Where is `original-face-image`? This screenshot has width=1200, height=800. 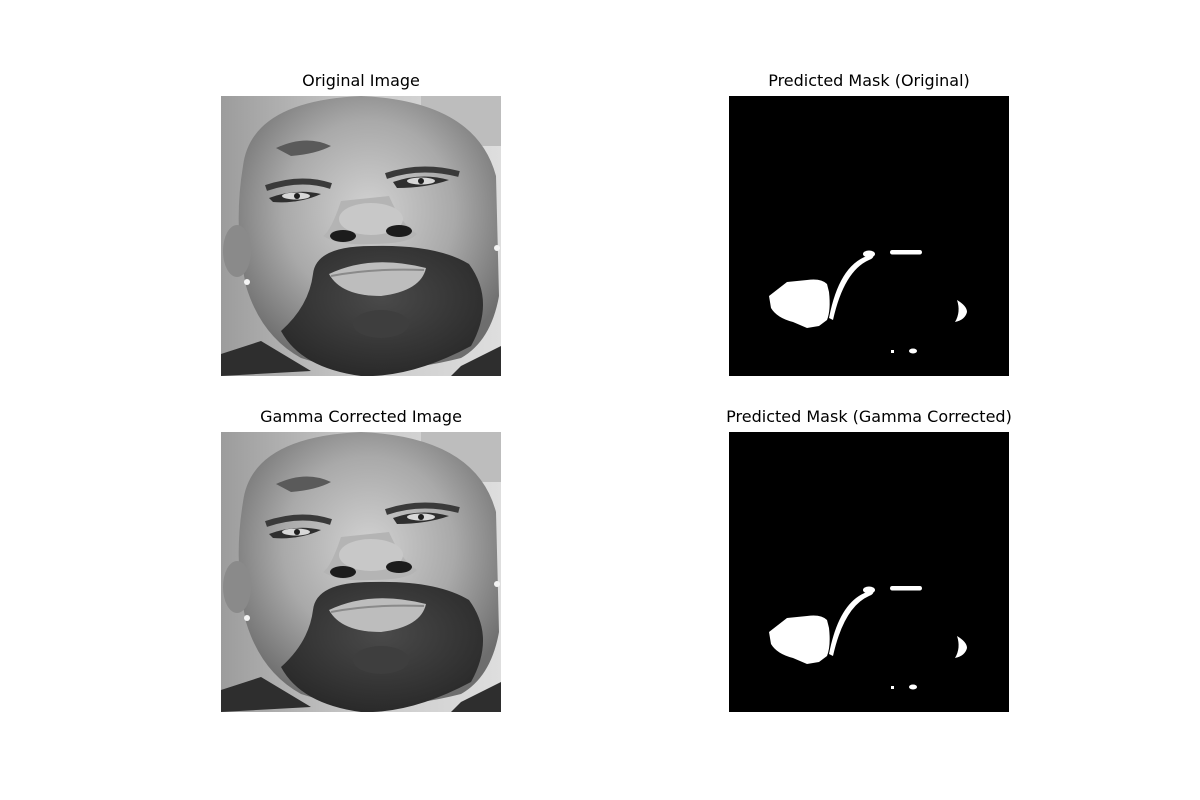 original-face-image is located at coordinates (361, 236).